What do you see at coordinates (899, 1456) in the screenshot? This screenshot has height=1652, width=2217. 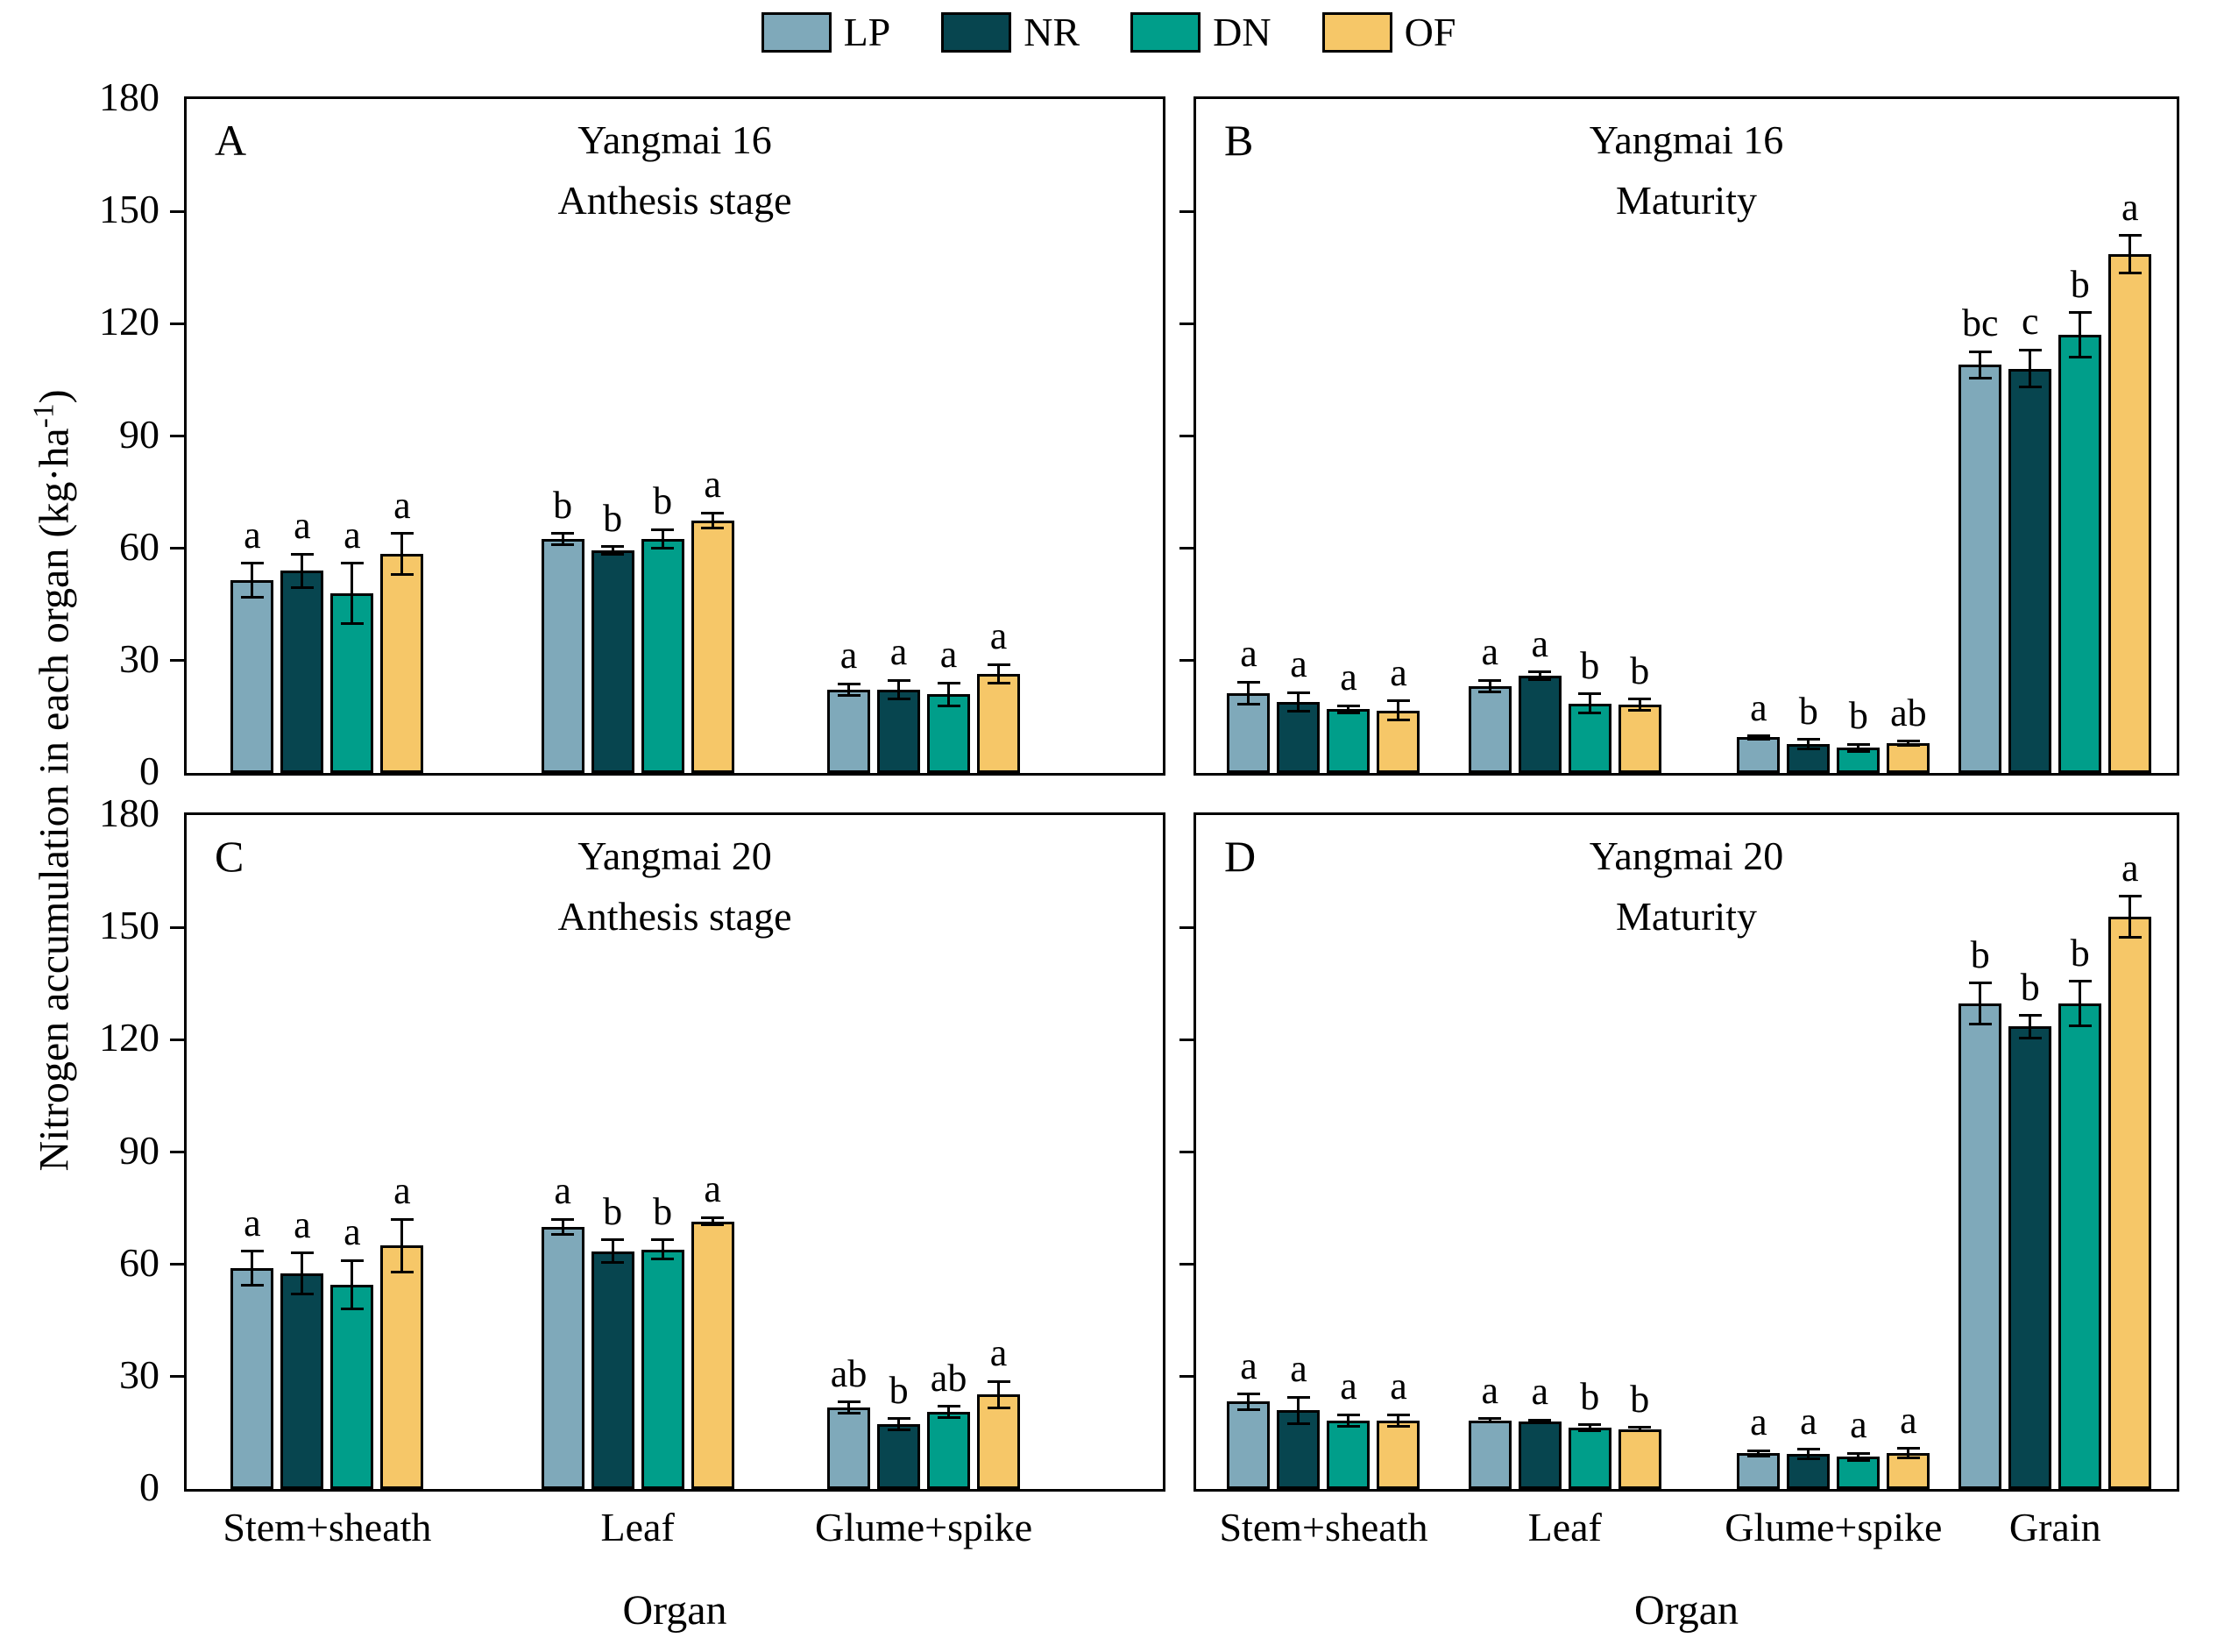 I see `bar-c-glume-spike-nr` at bounding box center [899, 1456].